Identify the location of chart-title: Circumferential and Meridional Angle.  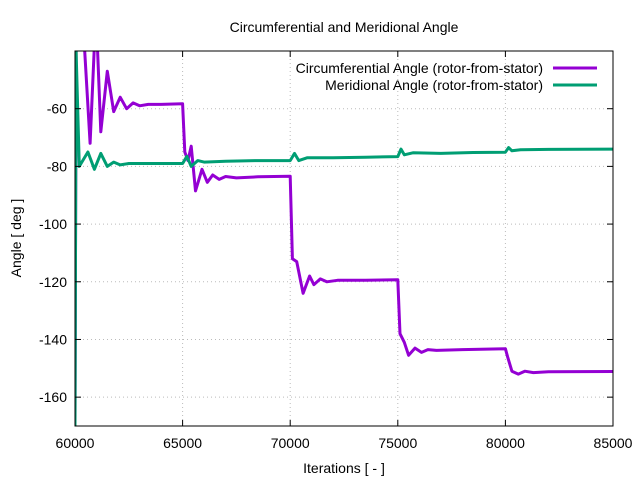
(344, 27).